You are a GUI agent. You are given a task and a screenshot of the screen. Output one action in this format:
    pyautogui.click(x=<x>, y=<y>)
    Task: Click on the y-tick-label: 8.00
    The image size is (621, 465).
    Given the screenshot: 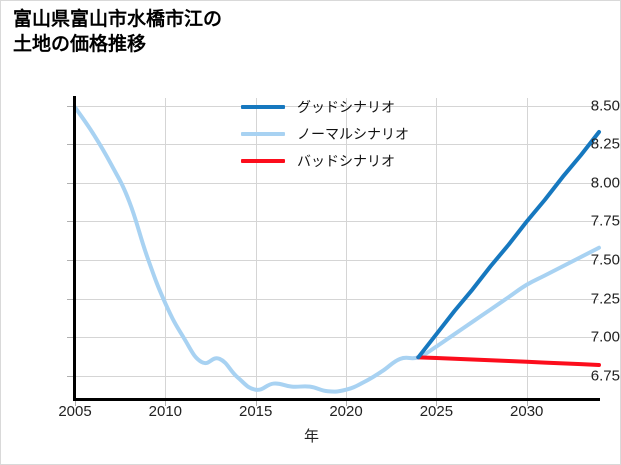 What is the action you would take?
    pyautogui.click(x=605, y=183)
    